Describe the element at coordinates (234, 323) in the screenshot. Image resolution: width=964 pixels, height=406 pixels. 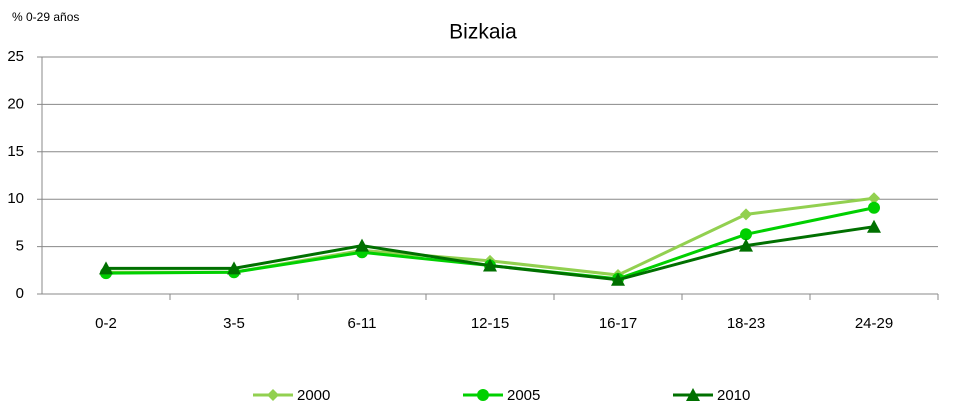
I see `x-tick-label: 3-5` at that location.